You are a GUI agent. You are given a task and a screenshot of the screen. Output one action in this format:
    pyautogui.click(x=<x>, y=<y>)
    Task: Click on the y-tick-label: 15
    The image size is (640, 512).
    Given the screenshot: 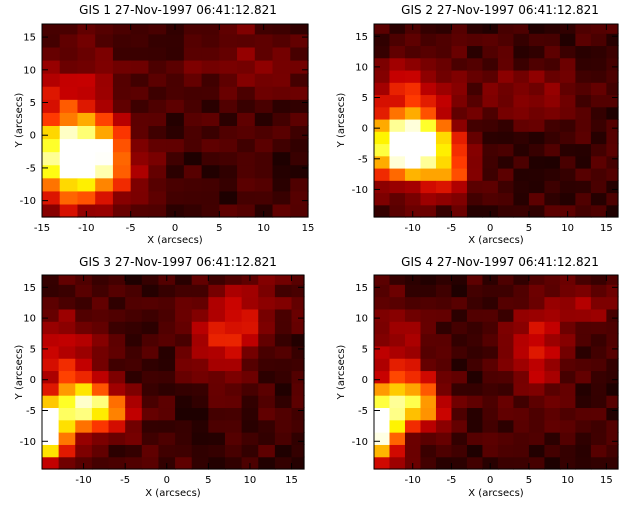 What is the action you would take?
    pyautogui.click(x=361, y=37)
    